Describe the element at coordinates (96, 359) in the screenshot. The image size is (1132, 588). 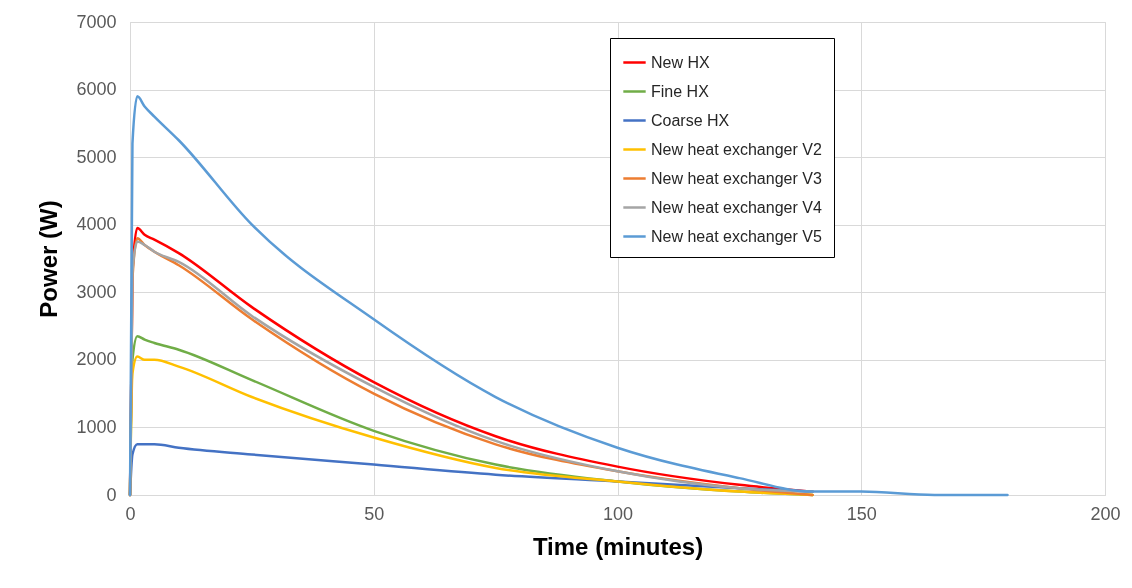
I see `y-tick-label: 2000` at that location.